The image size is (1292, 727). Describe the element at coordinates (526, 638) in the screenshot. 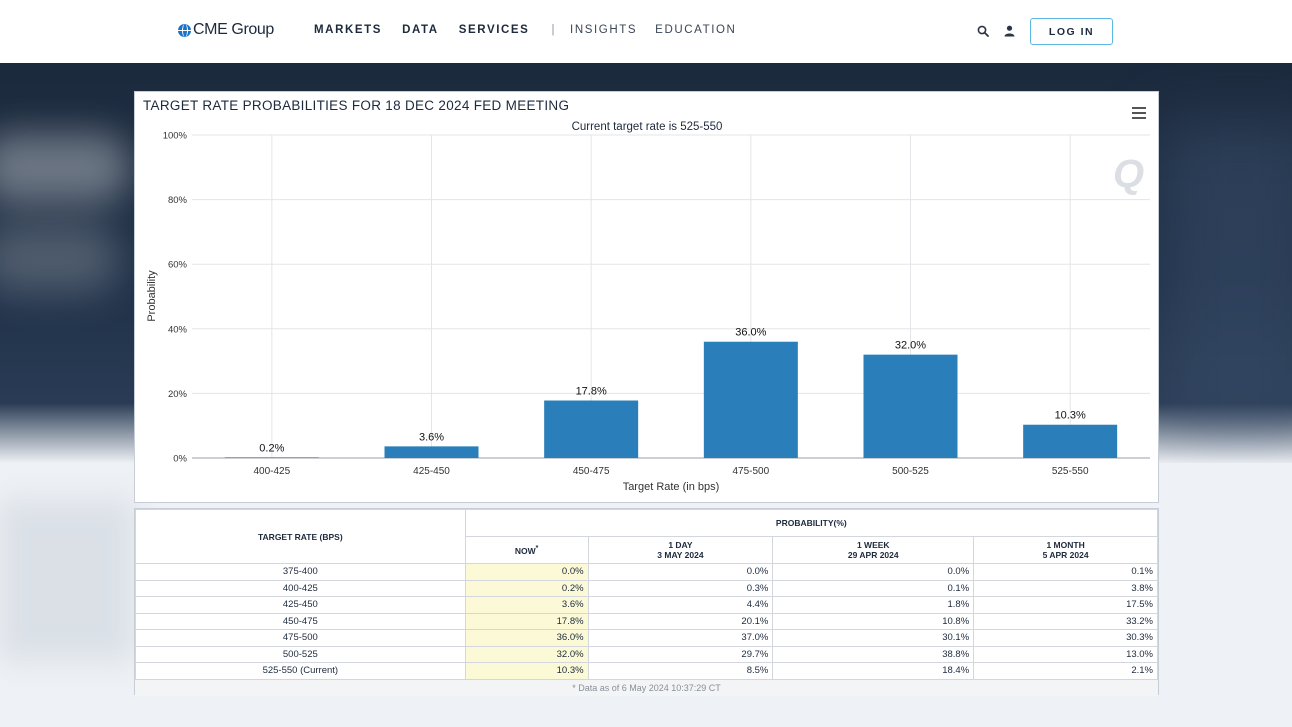

I see `probability-cell: 36.0%` at that location.